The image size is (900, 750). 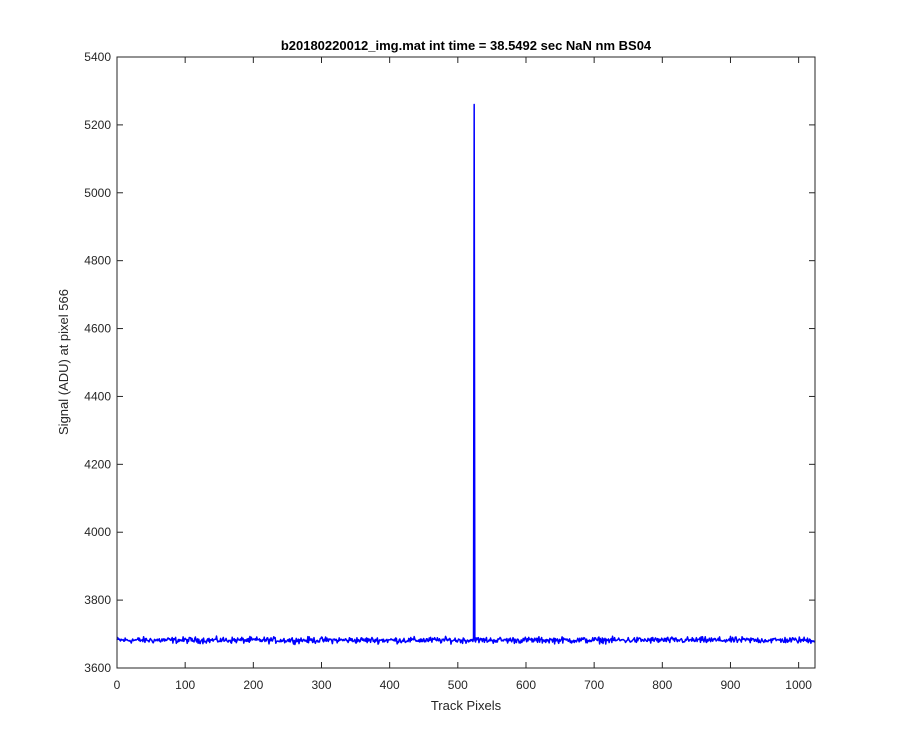 I want to click on x-tick-label: 100, so click(x=185, y=685).